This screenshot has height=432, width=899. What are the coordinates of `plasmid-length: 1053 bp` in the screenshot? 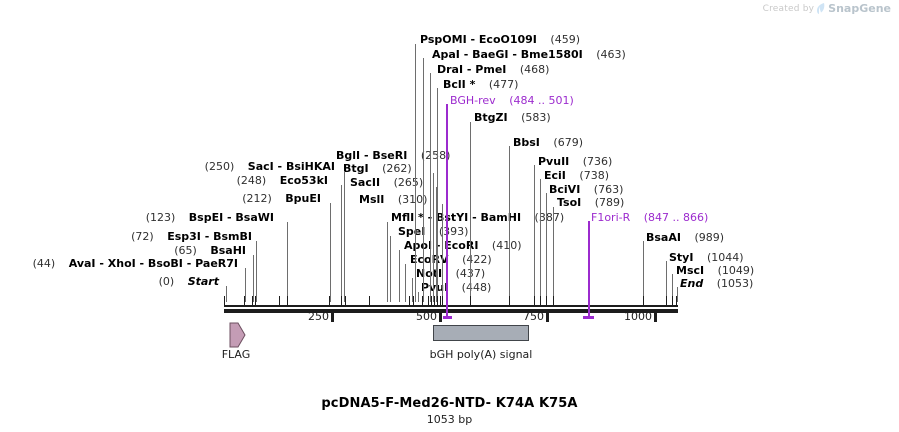 It's located at (449, 419).